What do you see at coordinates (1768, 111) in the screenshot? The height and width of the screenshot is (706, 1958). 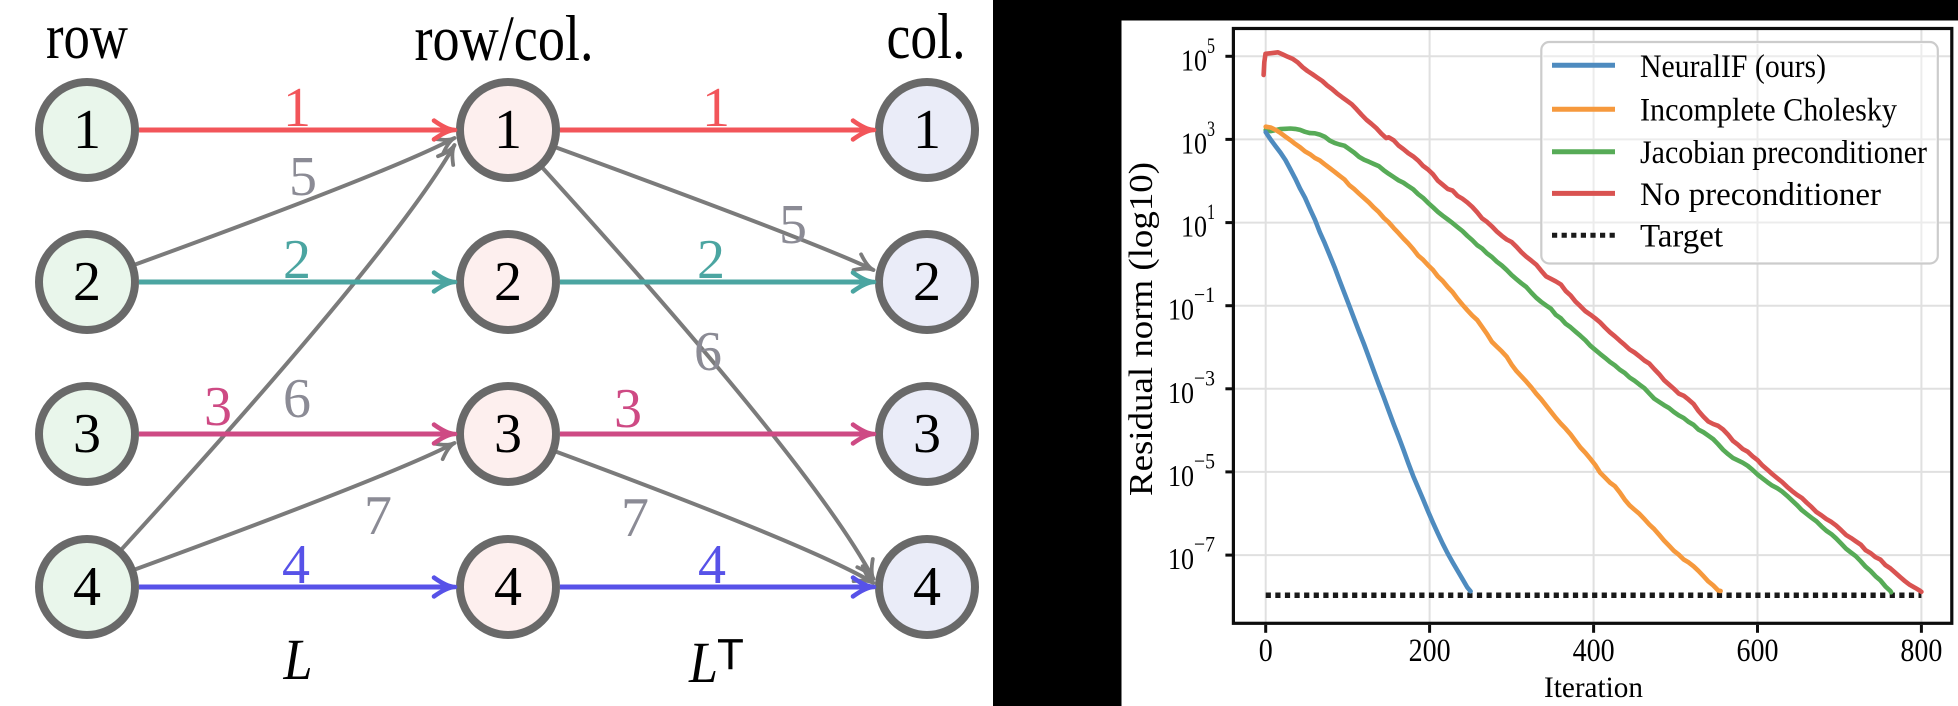 I see `svg-text: Incomplete Cholesky` at bounding box center [1768, 111].